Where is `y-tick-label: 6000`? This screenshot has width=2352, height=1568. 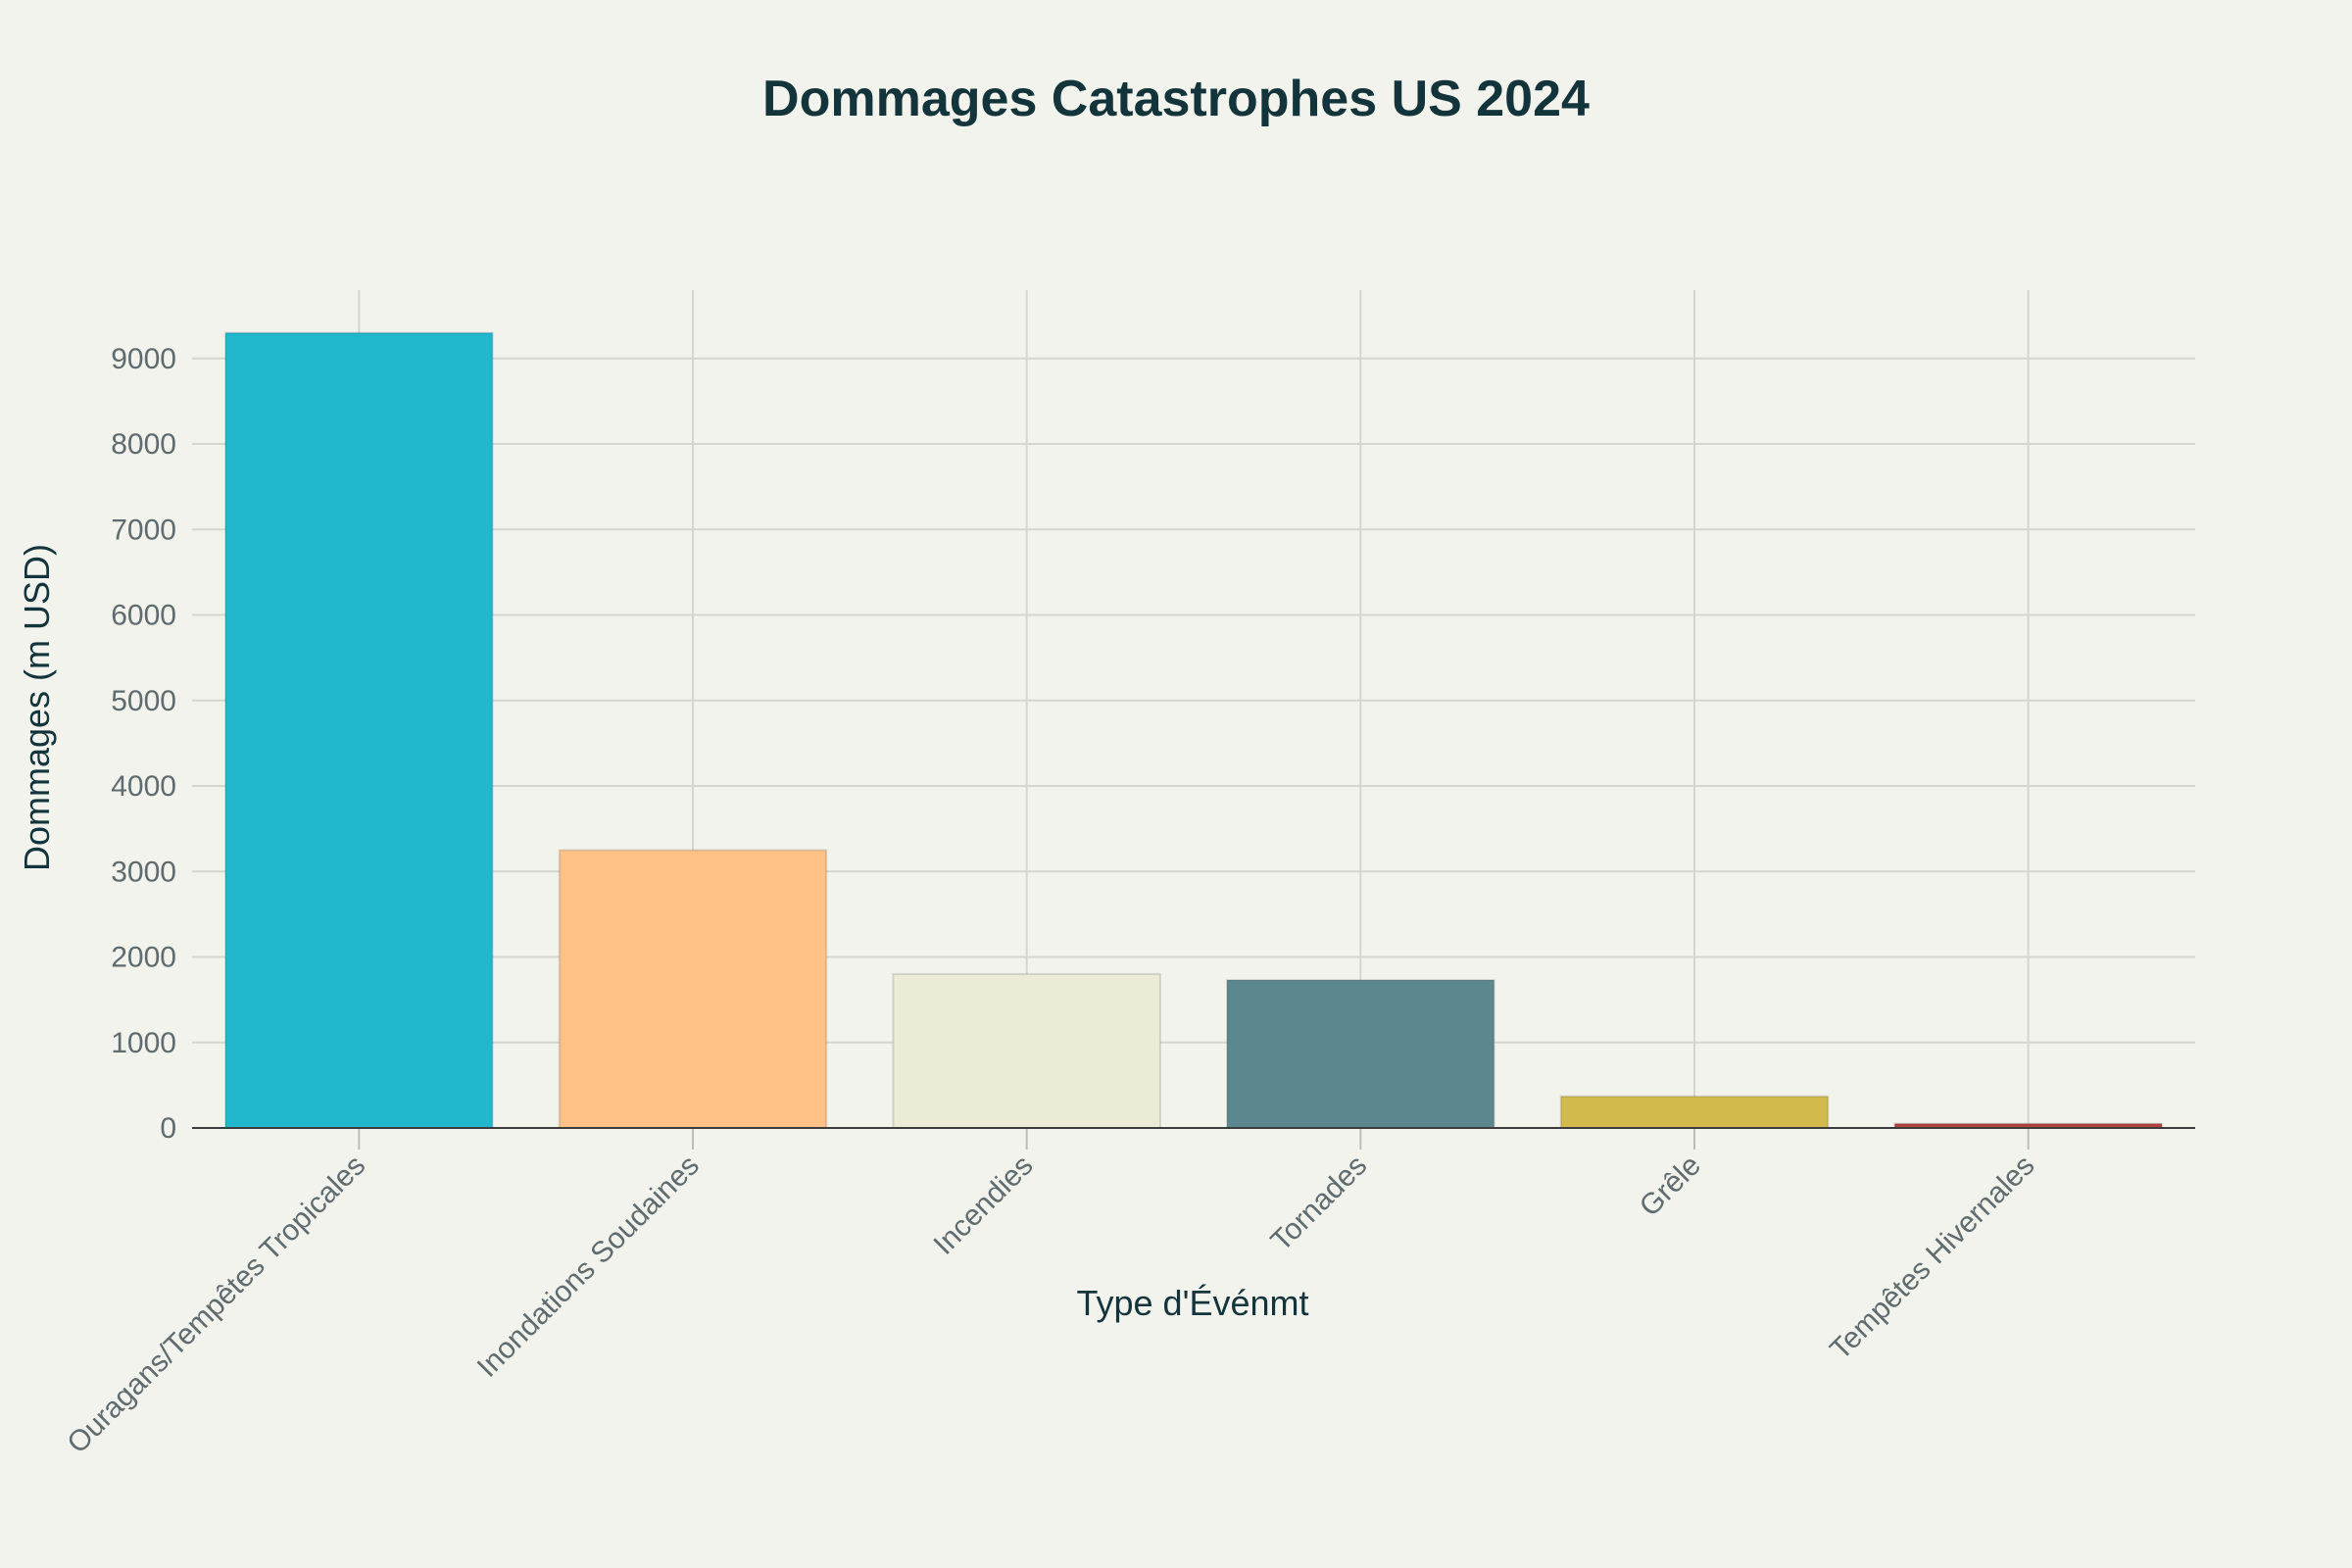 y-tick-label: 6000 is located at coordinates (143, 616).